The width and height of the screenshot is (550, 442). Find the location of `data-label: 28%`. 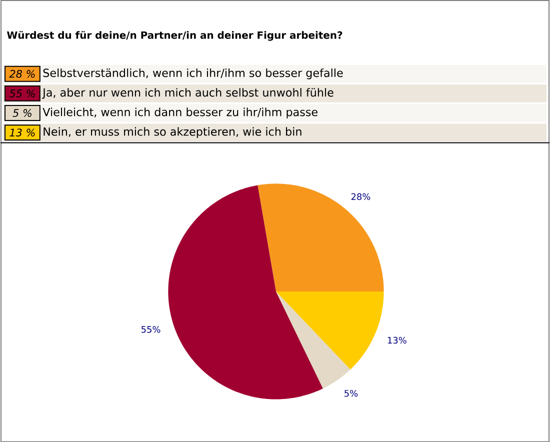

data-label: 28% is located at coordinates (360, 196).